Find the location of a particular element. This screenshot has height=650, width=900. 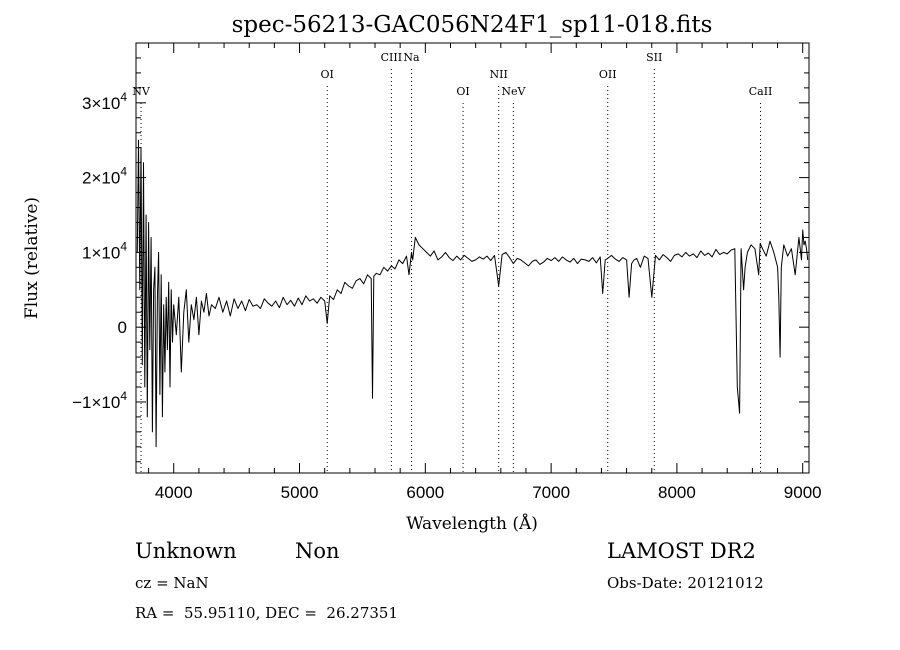

x-tick-label: 7000 is located at coordinates (551, 492).